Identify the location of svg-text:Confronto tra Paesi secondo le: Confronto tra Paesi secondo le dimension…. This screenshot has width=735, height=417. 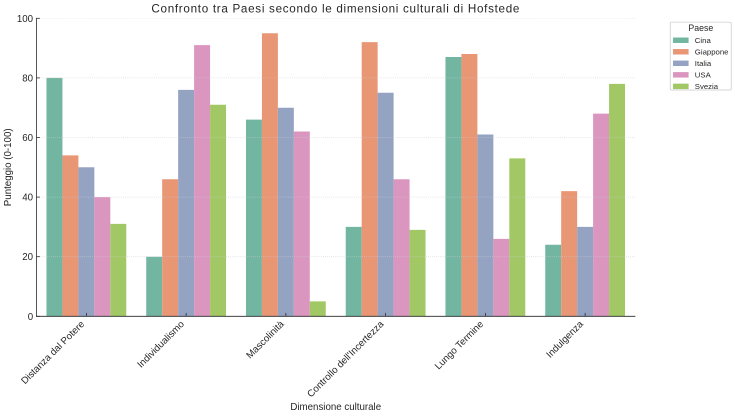
(335, 8).